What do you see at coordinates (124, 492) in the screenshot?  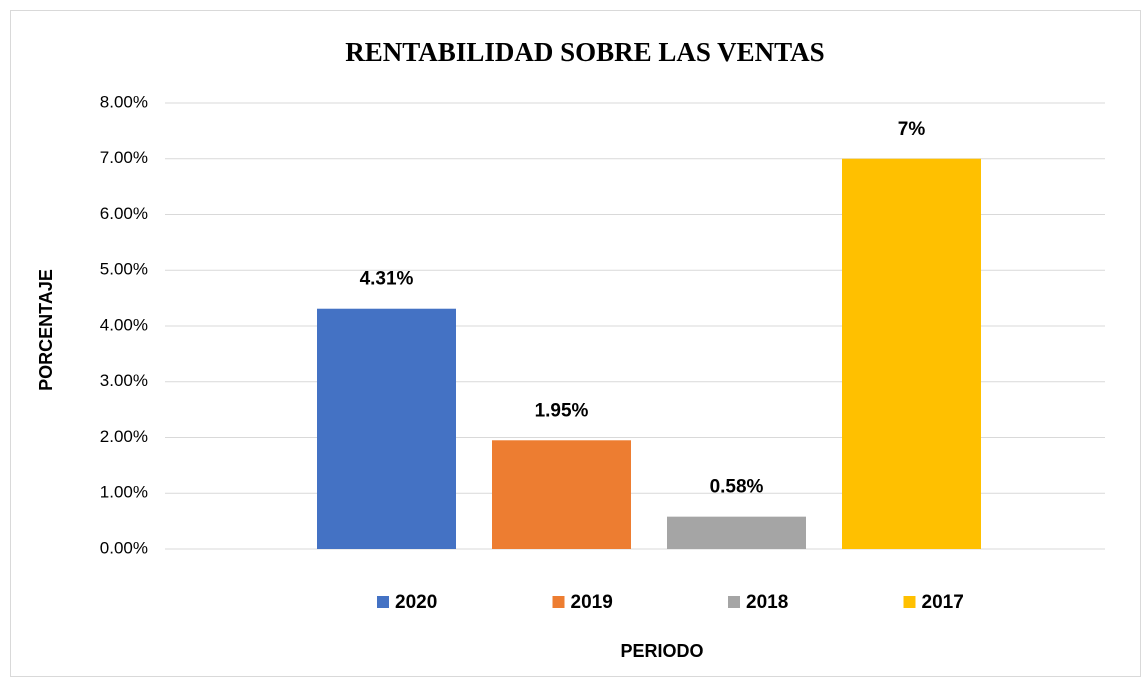 I see `y-tick-label: 1.00%` at bounding box center [124, 492].